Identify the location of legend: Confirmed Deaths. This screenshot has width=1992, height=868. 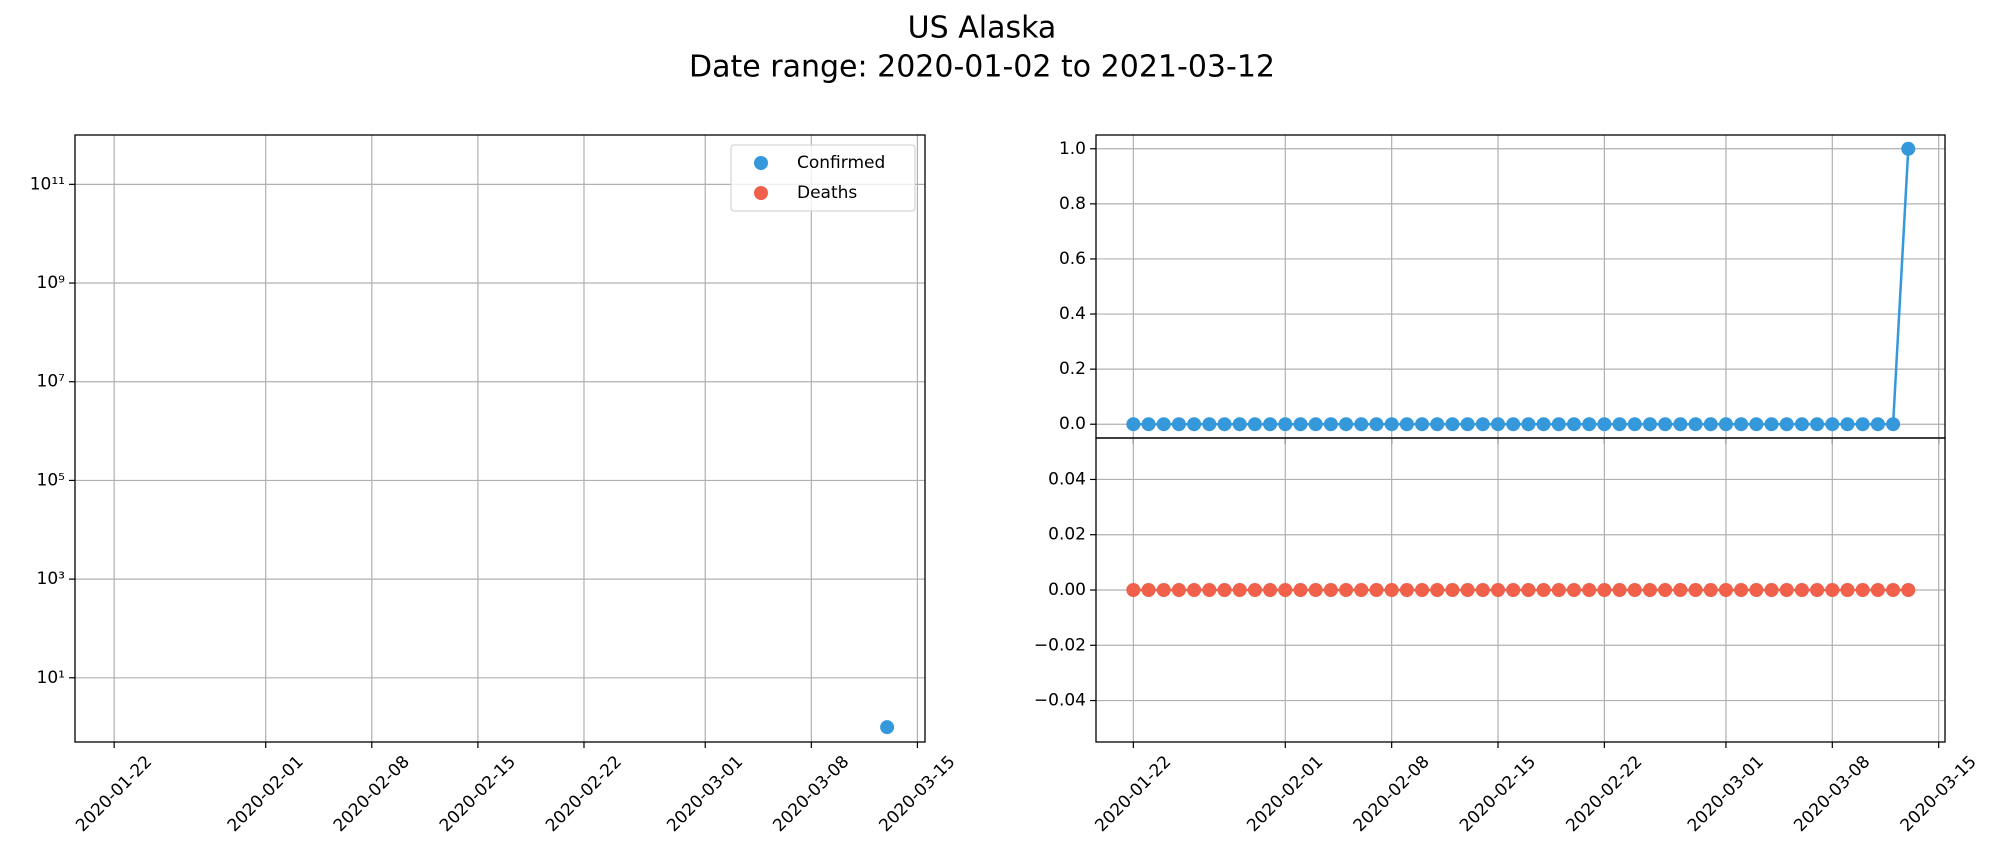
(823, 178).